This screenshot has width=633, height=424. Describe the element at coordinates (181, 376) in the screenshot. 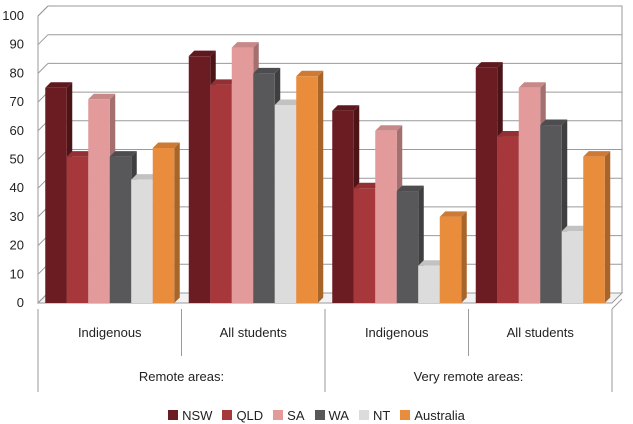

I see `x-group-label: Remote areas:` at that location.